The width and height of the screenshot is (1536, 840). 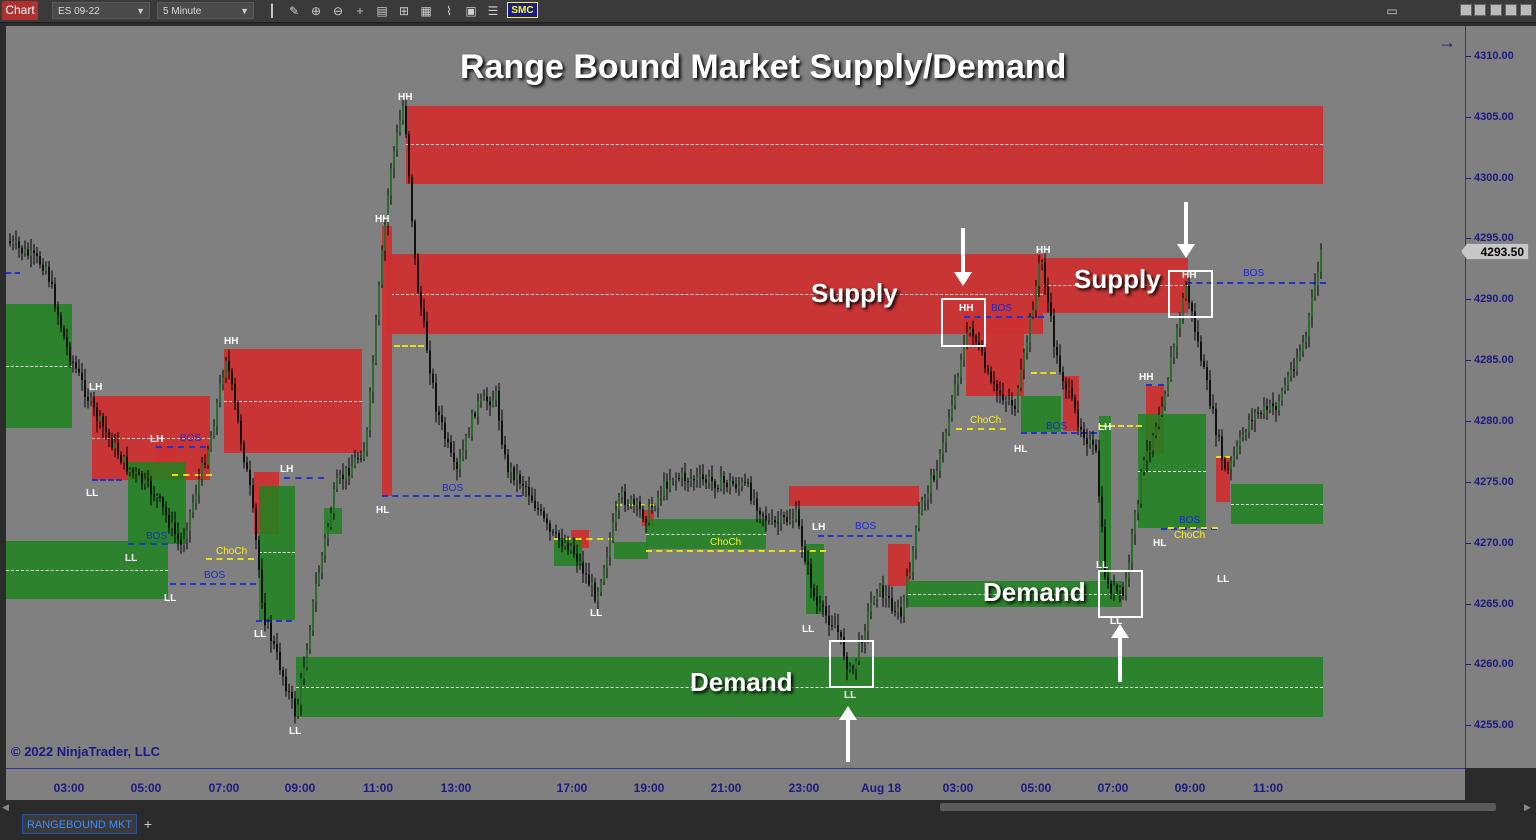 What do you see at coordinates (471, 11) in the screenshot?
I see `calculator-icon: ▣` at bounding box center [471, 11].